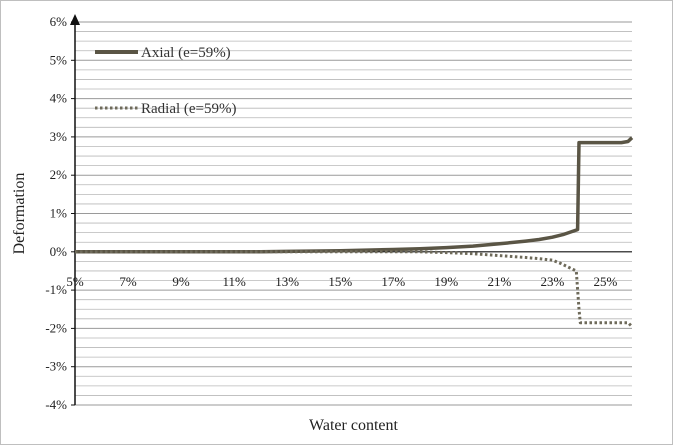  I want to click on x-tick-label: 11%, so click(234, 281).